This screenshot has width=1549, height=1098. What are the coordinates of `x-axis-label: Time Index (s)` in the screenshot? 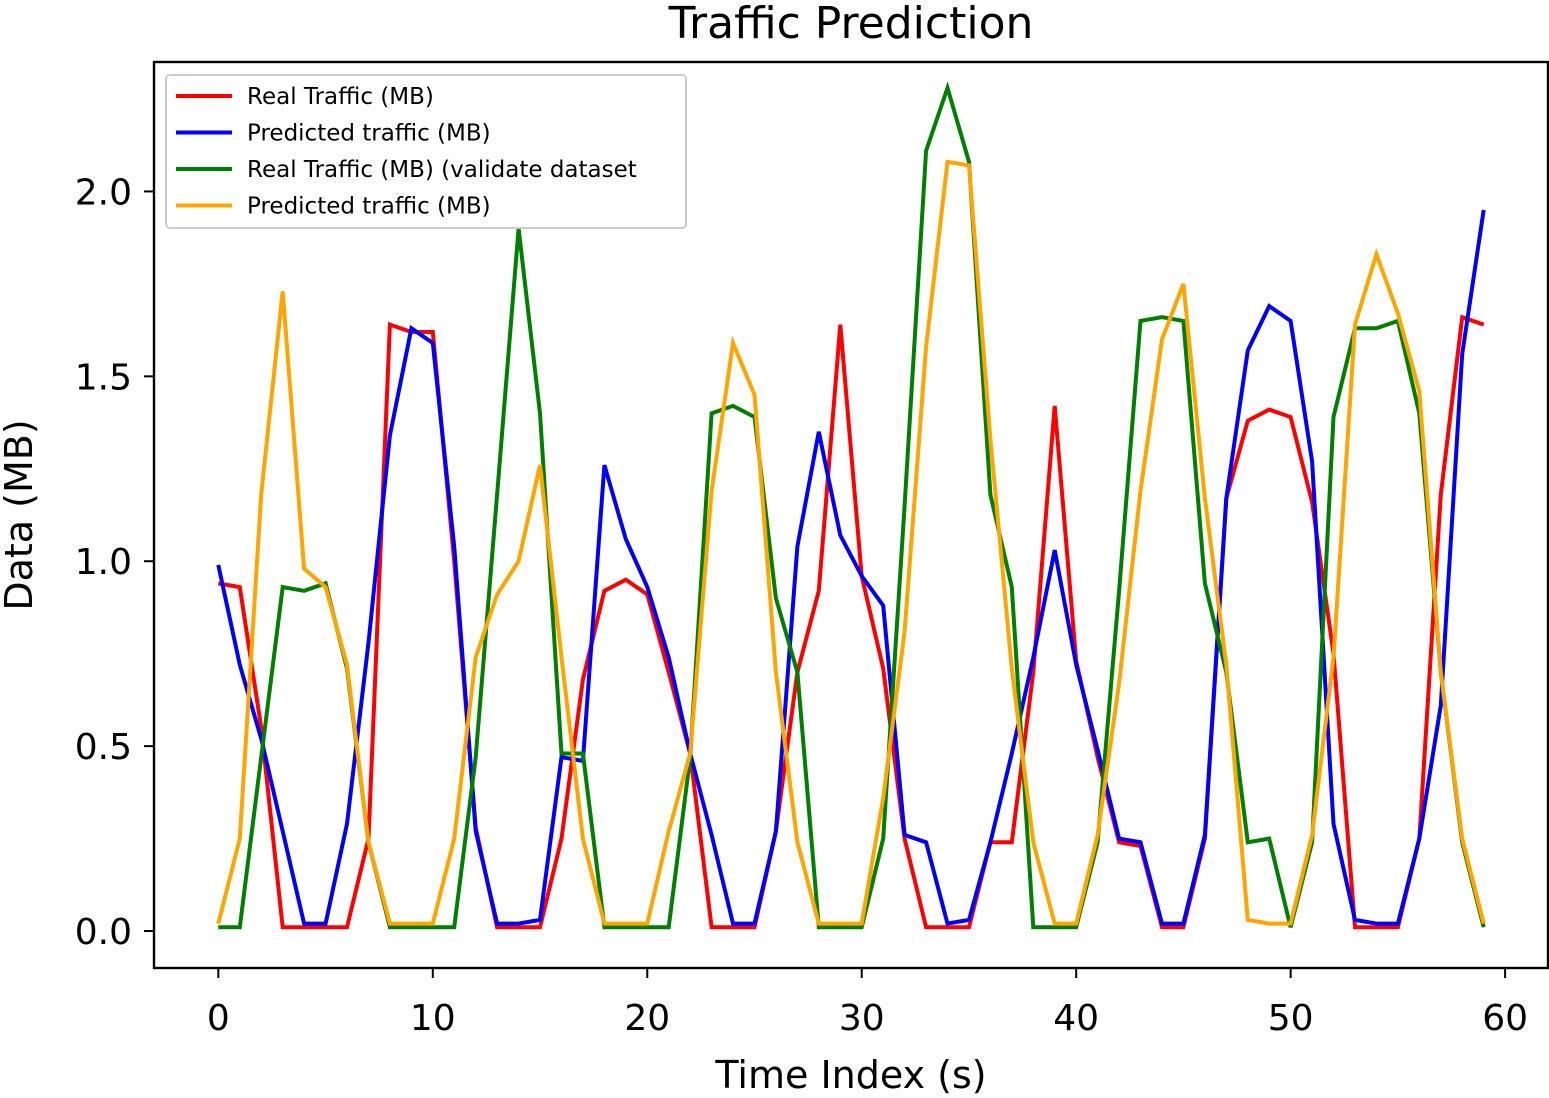 It's located at (850, 1075).